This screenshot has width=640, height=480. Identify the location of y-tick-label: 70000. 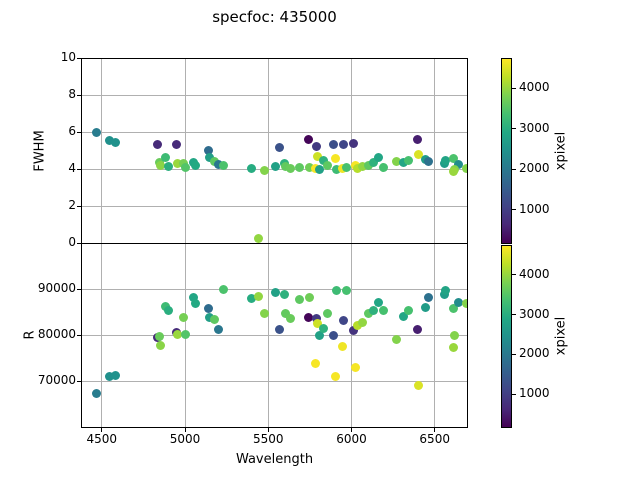
(56, 380).